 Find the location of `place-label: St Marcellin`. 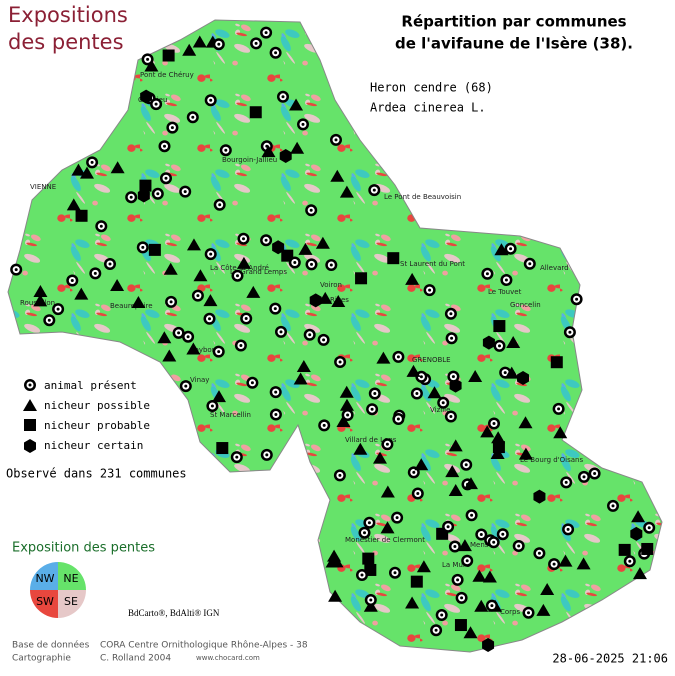

place-label: St Marcellin is located at coordinates (230, 415).